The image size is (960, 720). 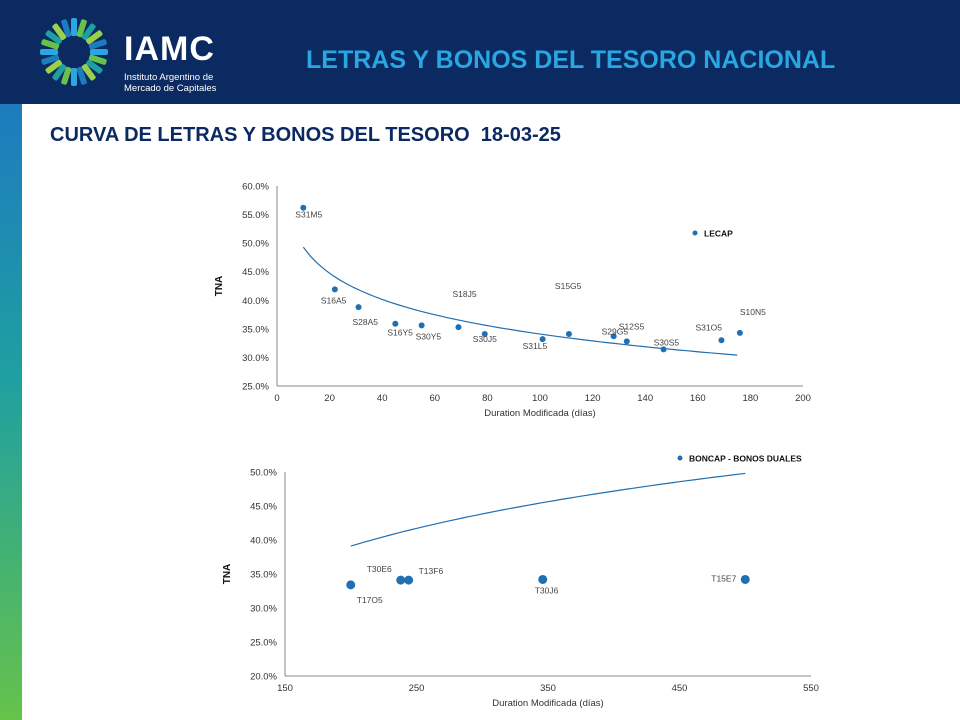 I want to click on data-label: S29G5, so click(x=615, y=331).